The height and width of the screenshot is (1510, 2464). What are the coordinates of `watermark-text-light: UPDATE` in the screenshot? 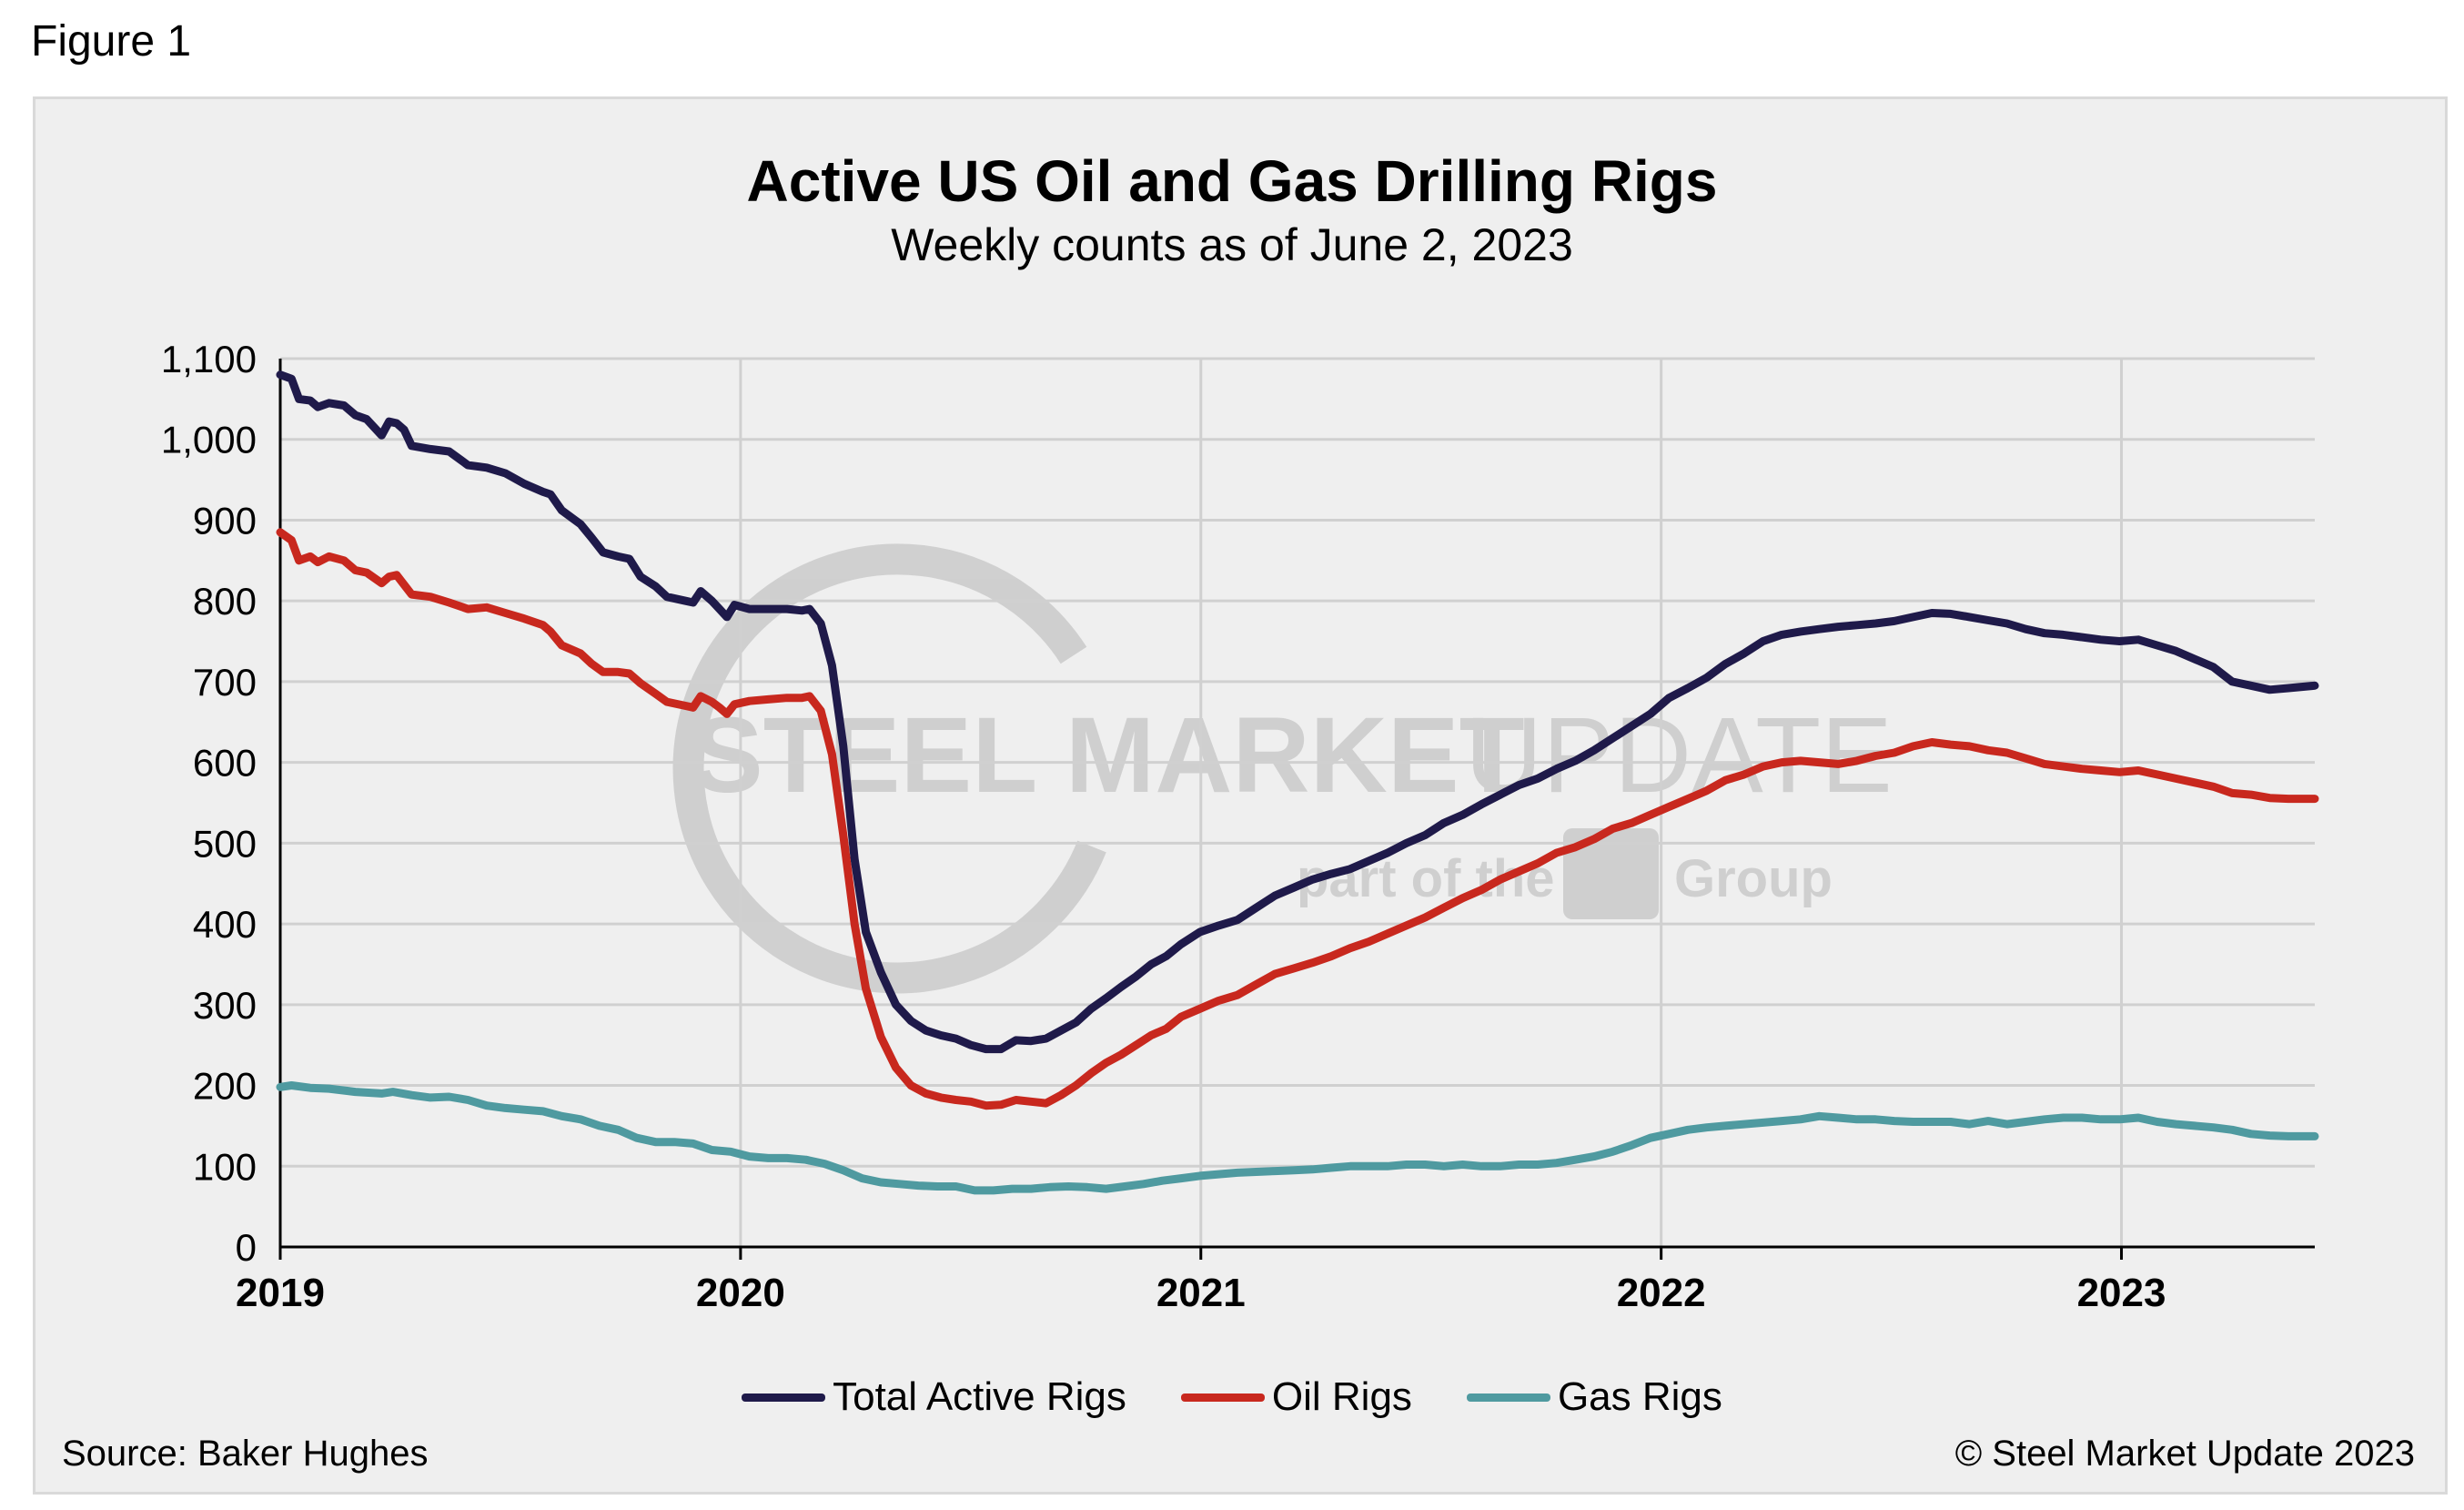 It's located at (1679, 756).